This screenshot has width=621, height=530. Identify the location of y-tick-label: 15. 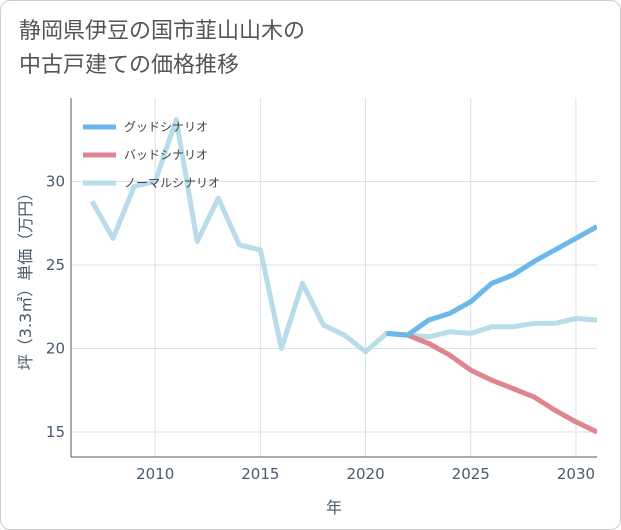
(55, 432).